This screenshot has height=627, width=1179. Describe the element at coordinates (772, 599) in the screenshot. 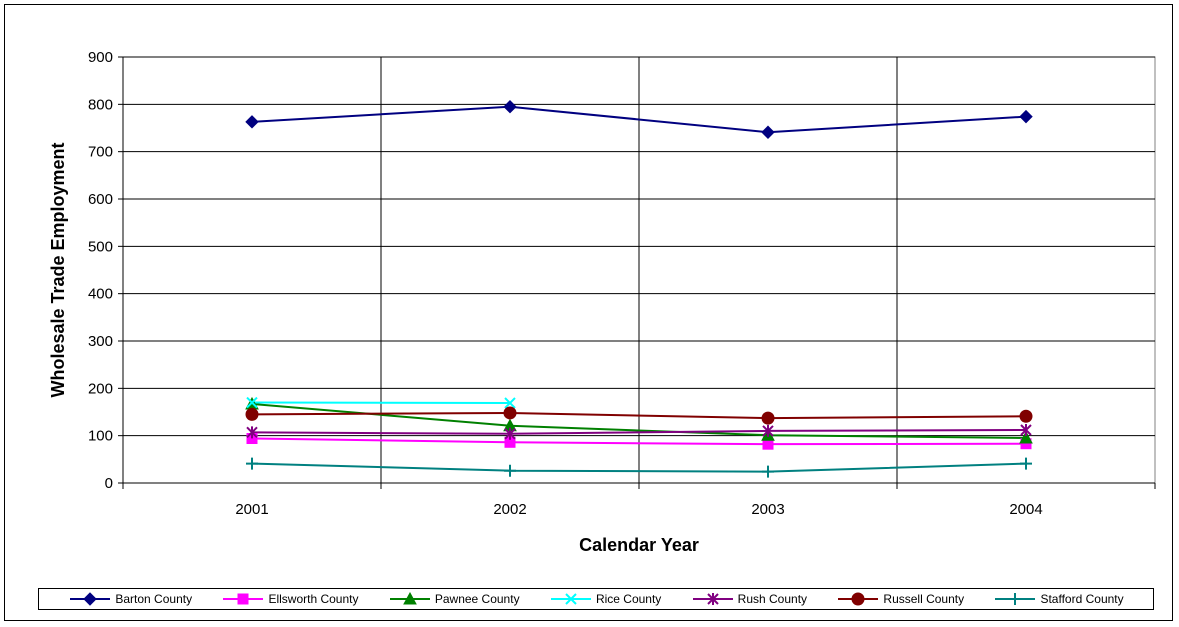

I see `legend-label: Rush County` at that location.